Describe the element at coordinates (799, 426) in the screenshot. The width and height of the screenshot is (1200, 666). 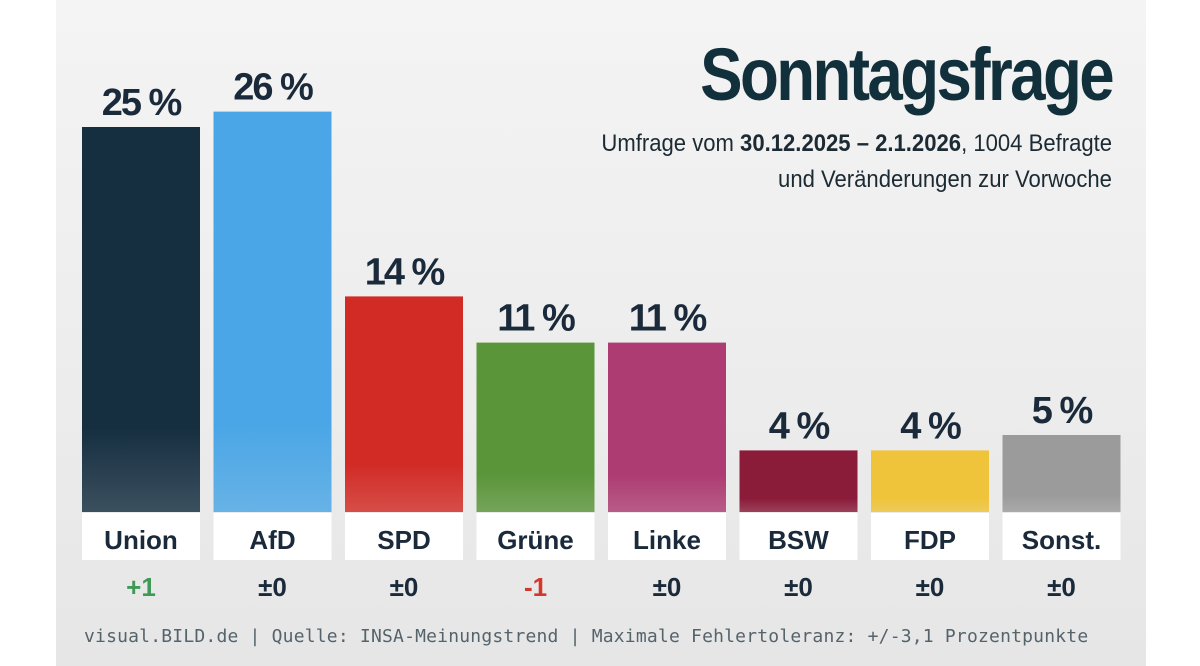
I see `value-label-bsw: 4 %` at that location.